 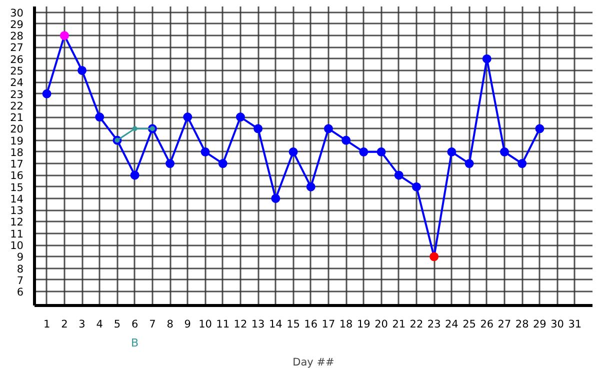 What do you see at coordinates (363, 324) in the screenshot?
I see `x-tick-label: 19` at bounding box center [363, 324].